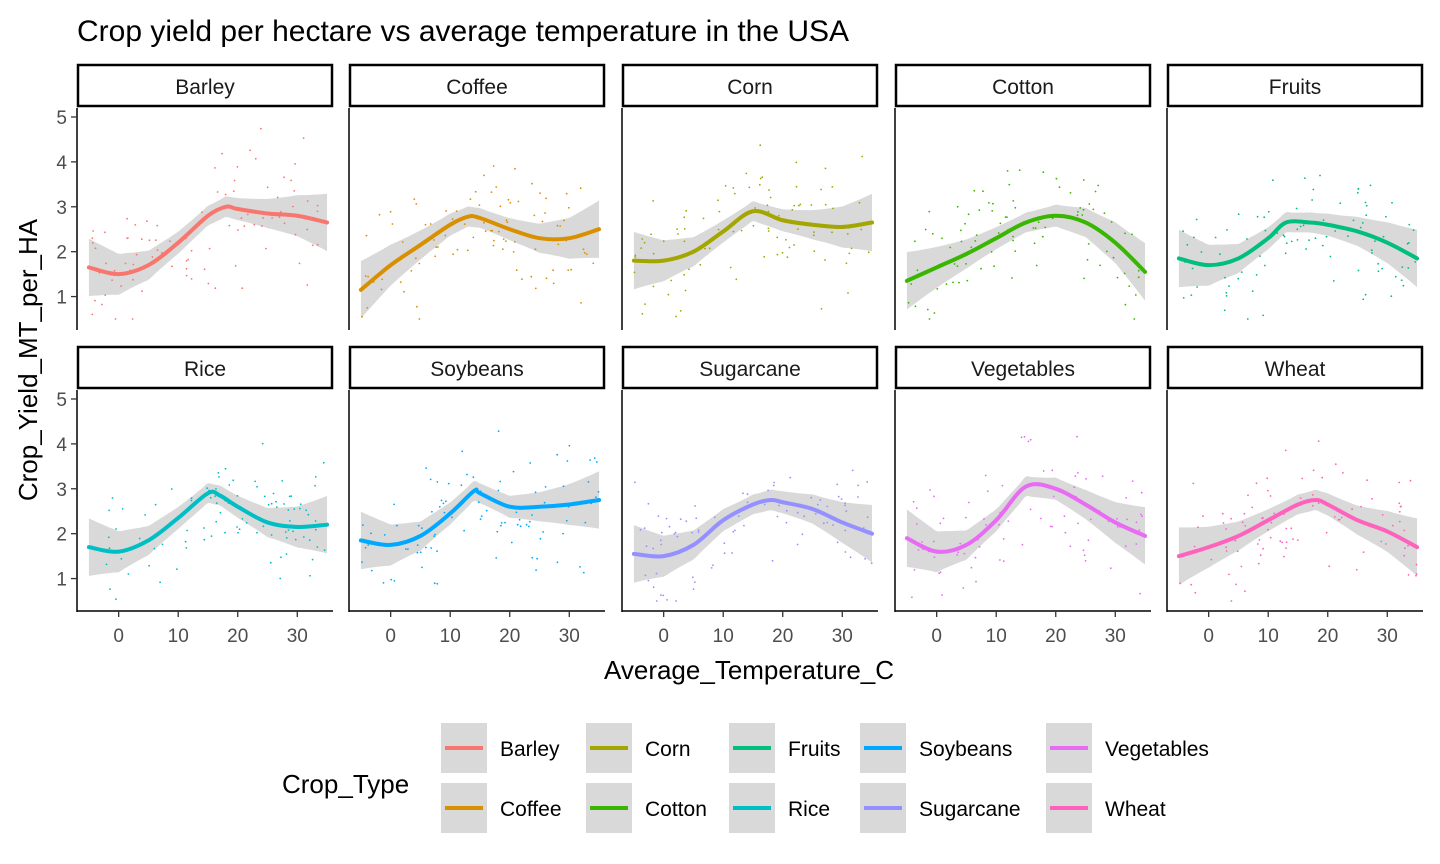 Image resolution: width=1440 pixels, height=864 pixels. What do you see at coordinates (753, 236) in the screenshot?
I see `smooth-line` at bounding box center [753, 236].